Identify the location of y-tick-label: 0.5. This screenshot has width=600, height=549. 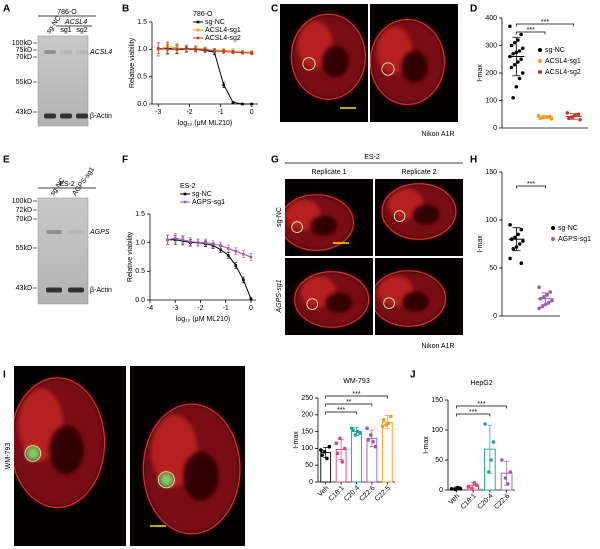
(140, 271).